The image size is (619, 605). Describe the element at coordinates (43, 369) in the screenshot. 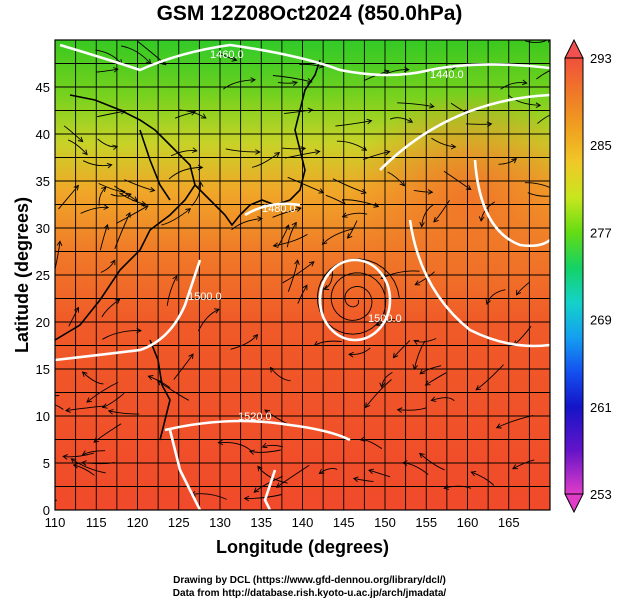

I see `y-tick-label: 15` at that location.